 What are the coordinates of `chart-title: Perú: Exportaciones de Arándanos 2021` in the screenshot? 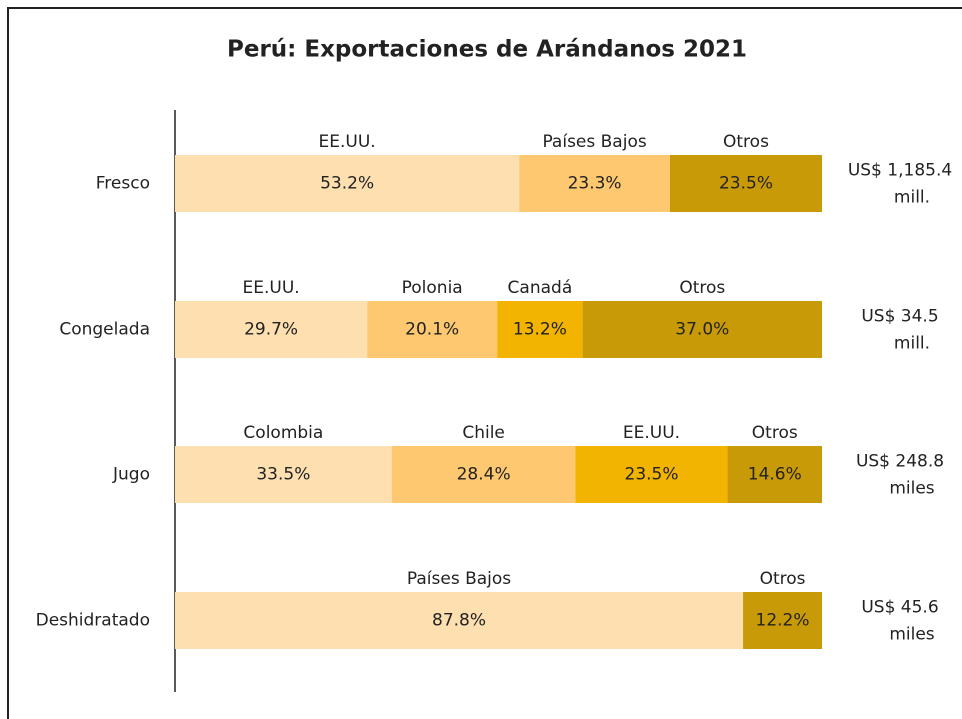 It's located at (487, 50).